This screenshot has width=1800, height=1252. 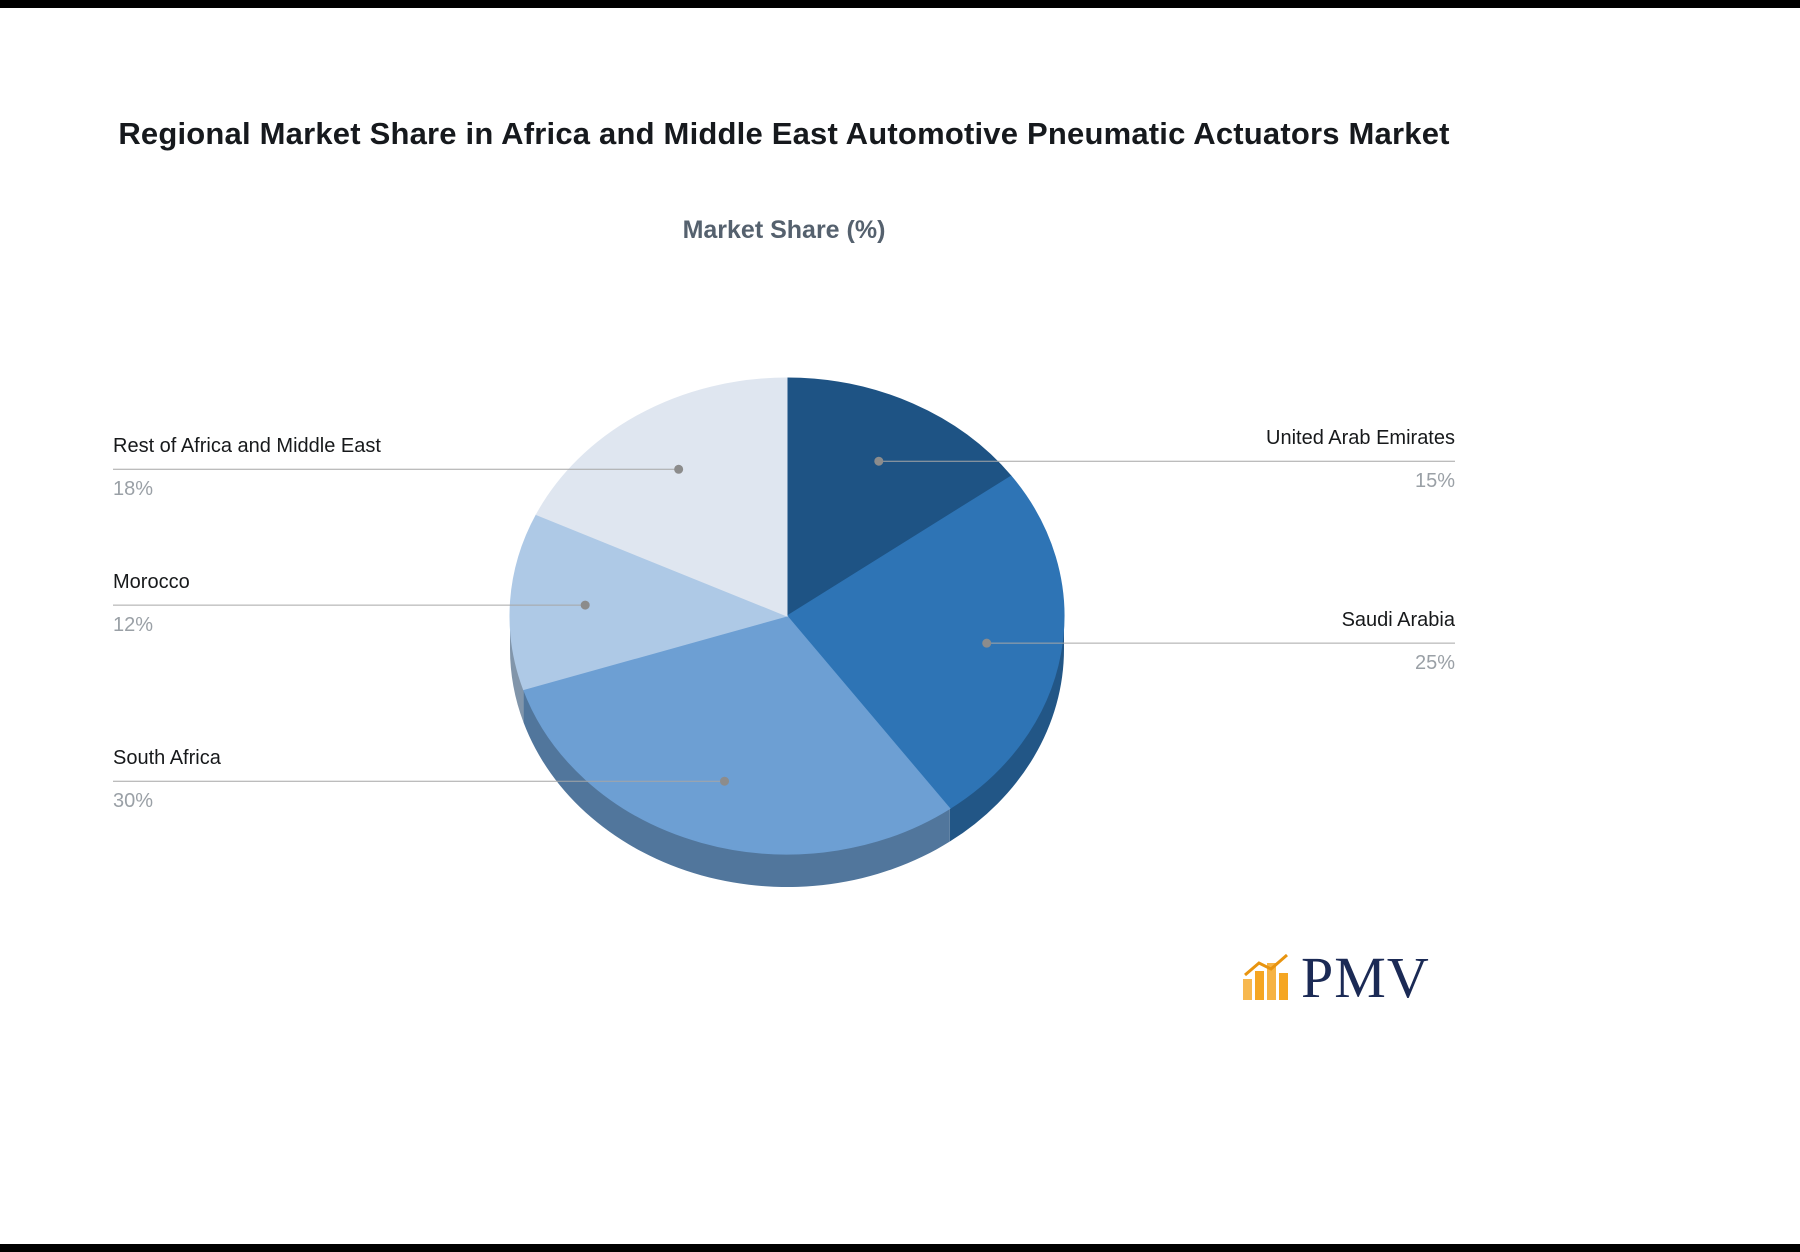 I want to click on slice-value: 25%, so click(x=1434, y=663).